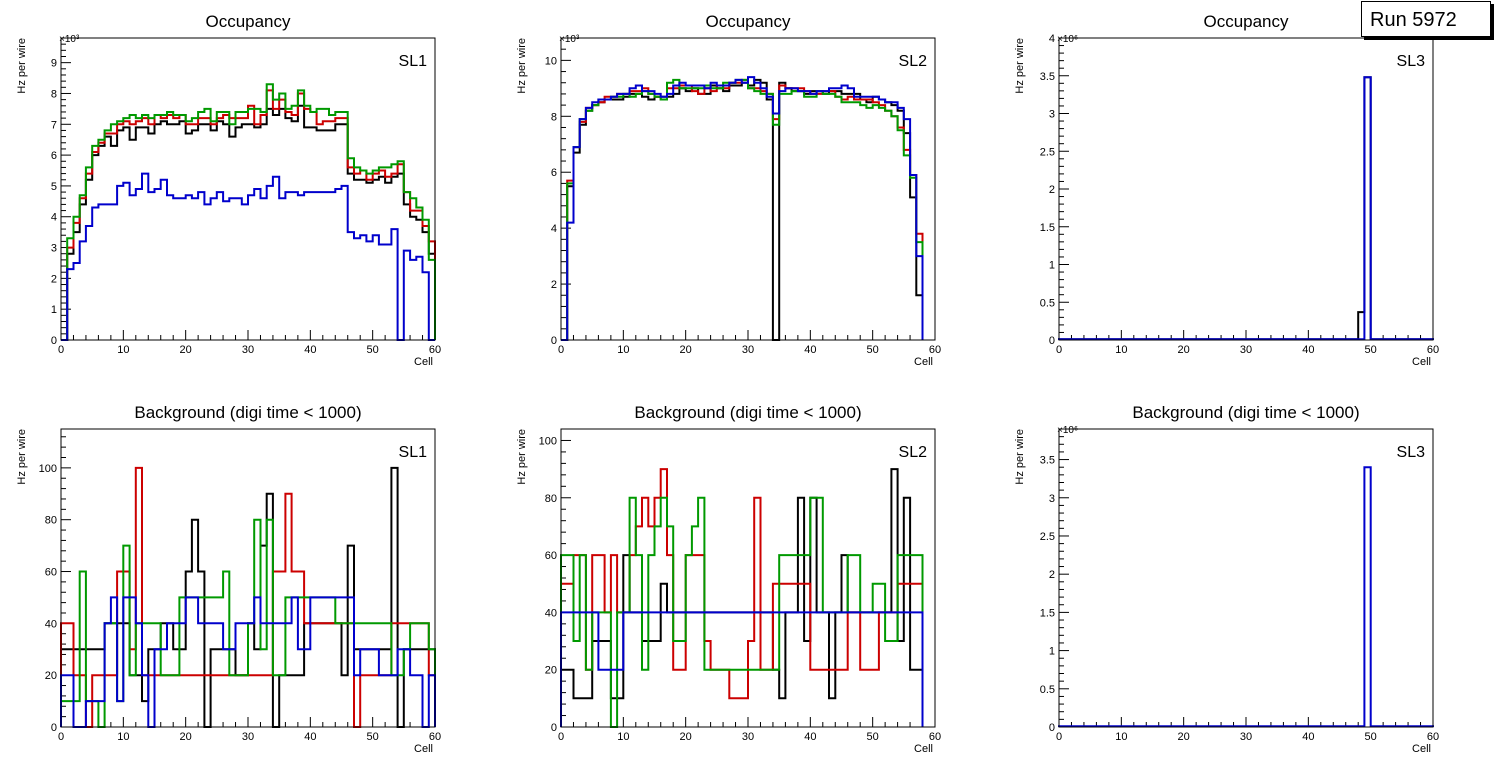 This screenshot has height=772, width=1496. What do you see at coordinates (1047, 613) in the screenshot?
I see `y-tick-label: 1.5` at bounding box center [1047, 613].